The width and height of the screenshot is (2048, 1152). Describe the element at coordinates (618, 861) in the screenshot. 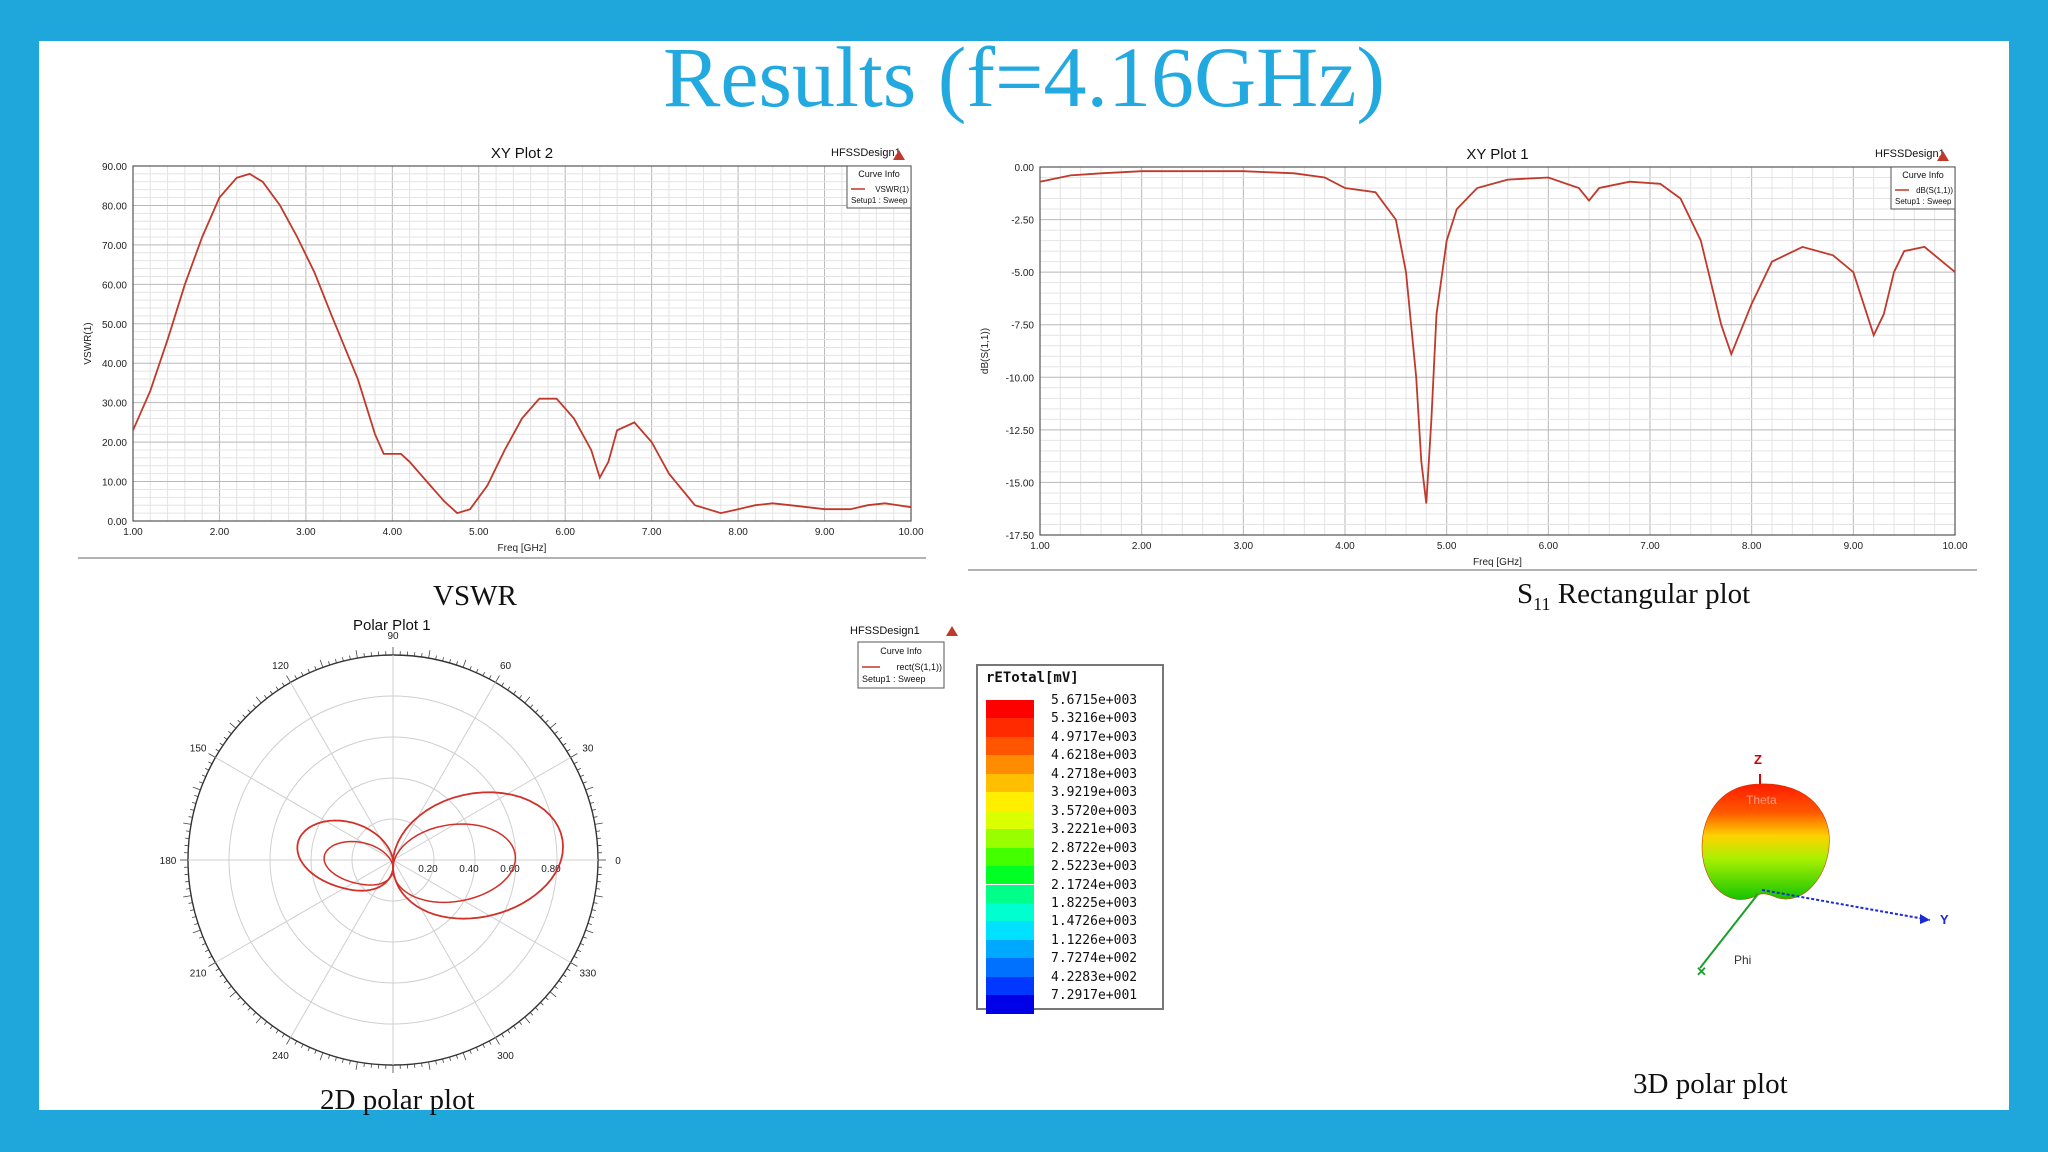

I see `polar-angle-label: 0` at that location.